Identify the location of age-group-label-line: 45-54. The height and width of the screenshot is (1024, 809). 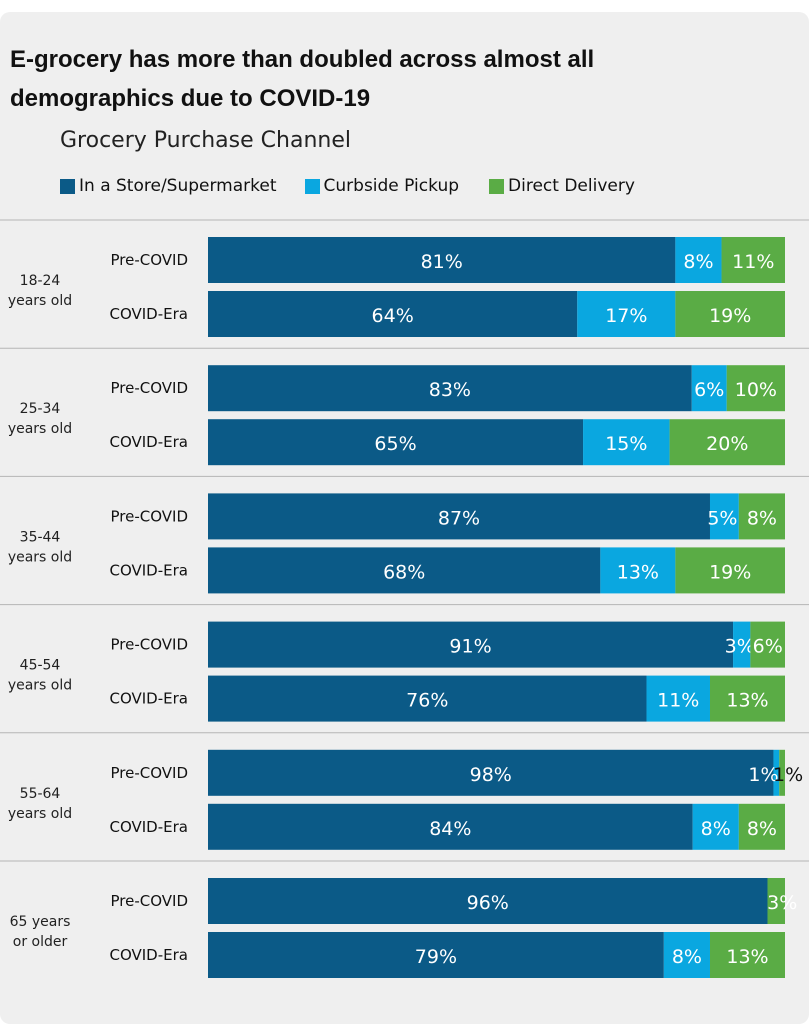
(40, 666).